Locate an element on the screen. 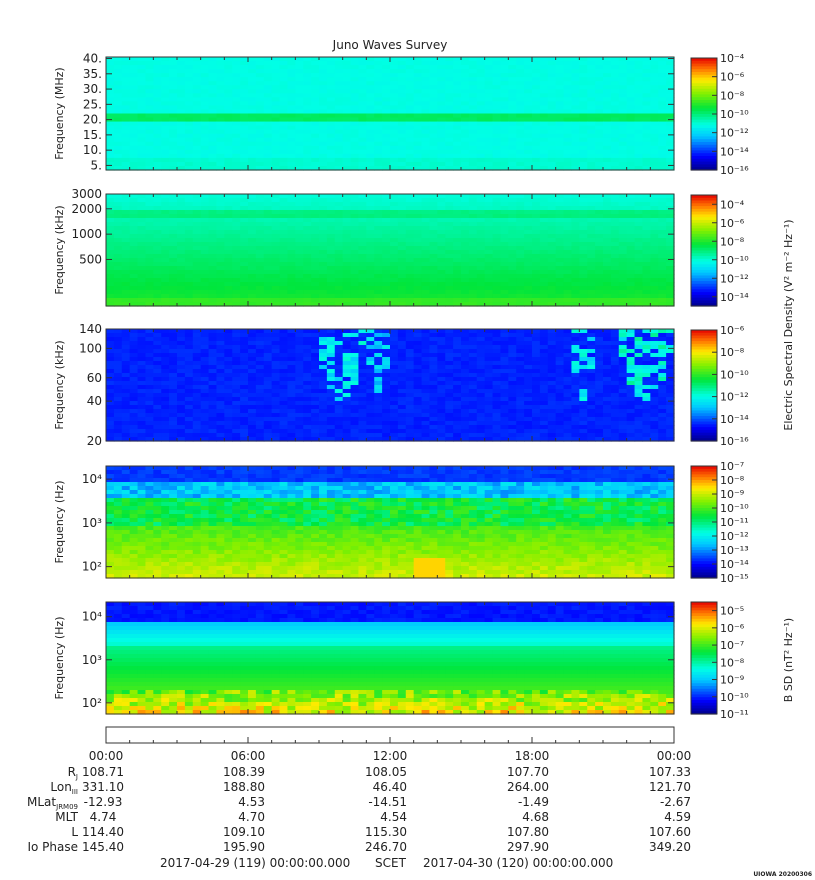  y-axis-label: Frequency (MHz) is located at coordinates (59, 113).